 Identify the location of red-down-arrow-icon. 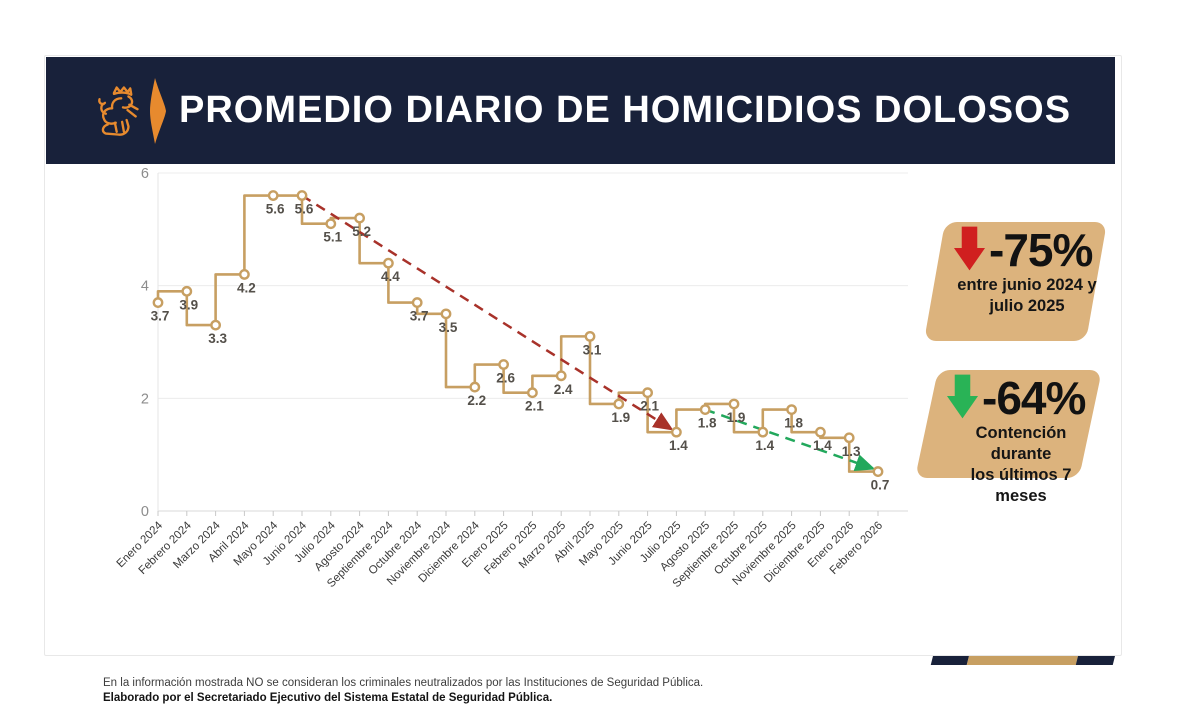
(969, 248).